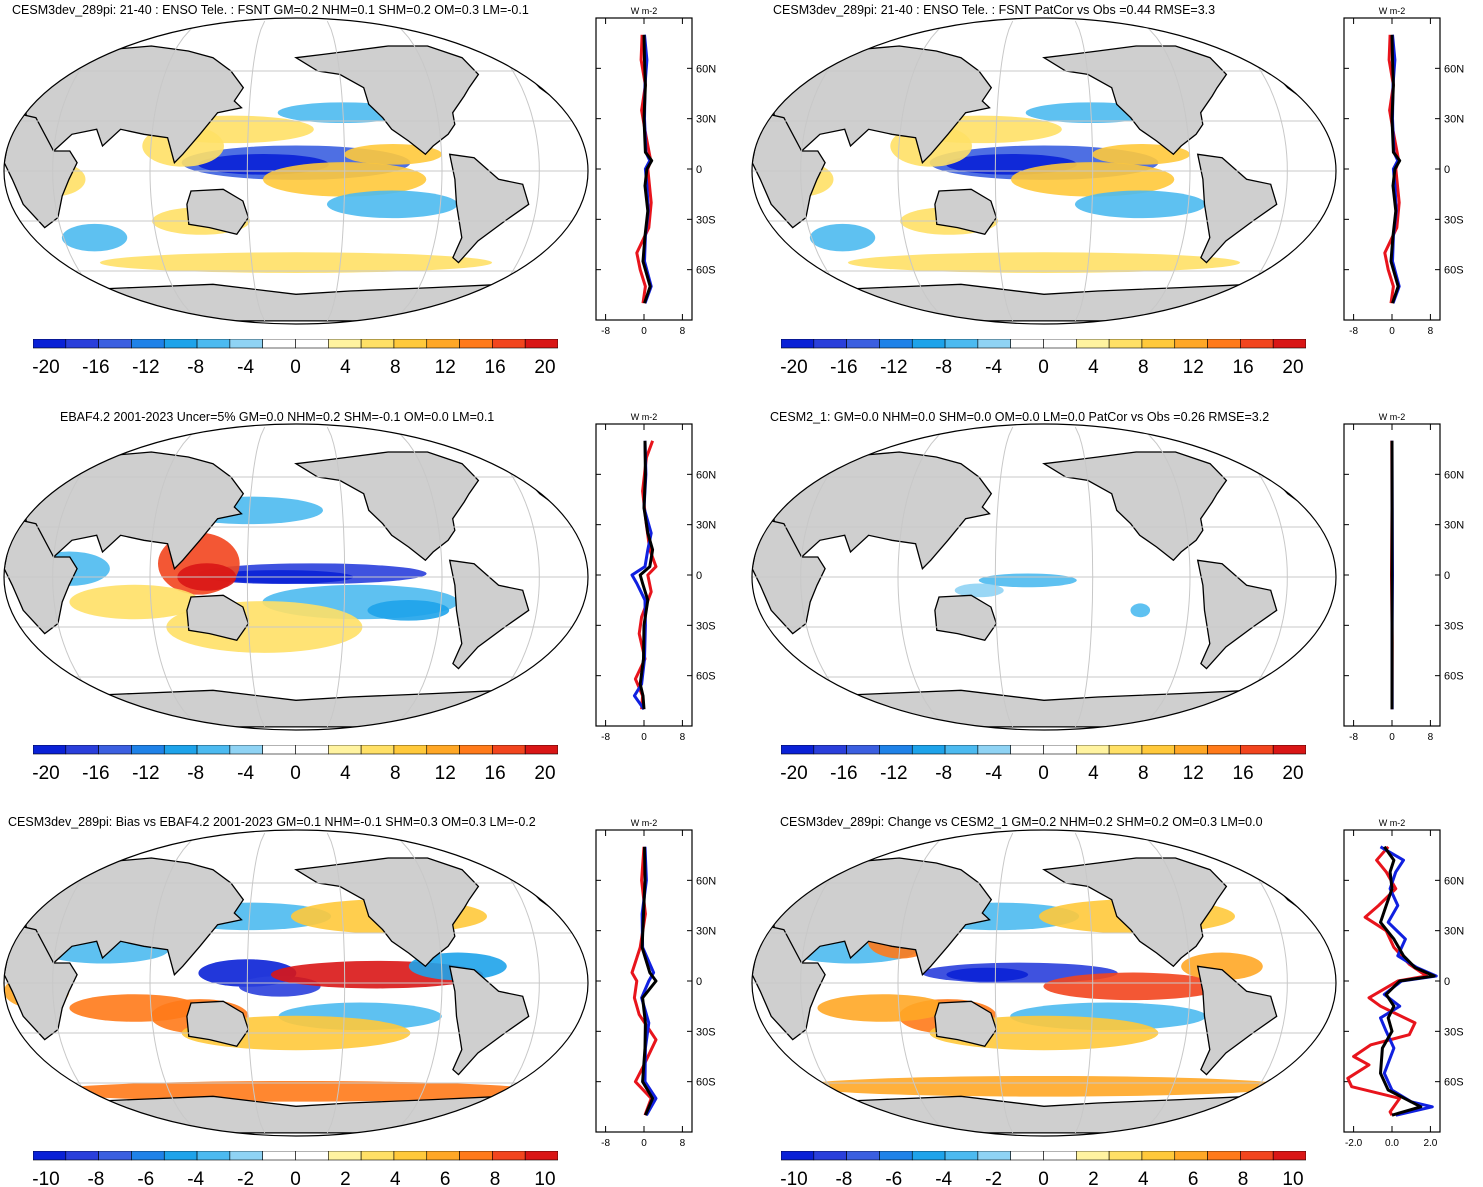 The width and height of the screenshot is (1483, 1187). Describe the element at coordinates (1043, 358) in the screenshot. I see `colorbar: -20 -16 -12 -8 -4 0 4 8 12 16 20` at that location.